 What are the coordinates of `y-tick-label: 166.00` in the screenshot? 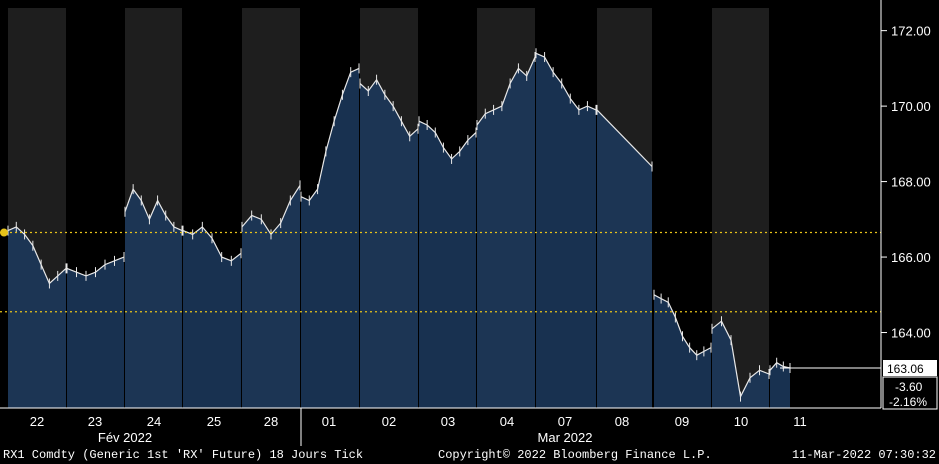 It's located at (911, 257).